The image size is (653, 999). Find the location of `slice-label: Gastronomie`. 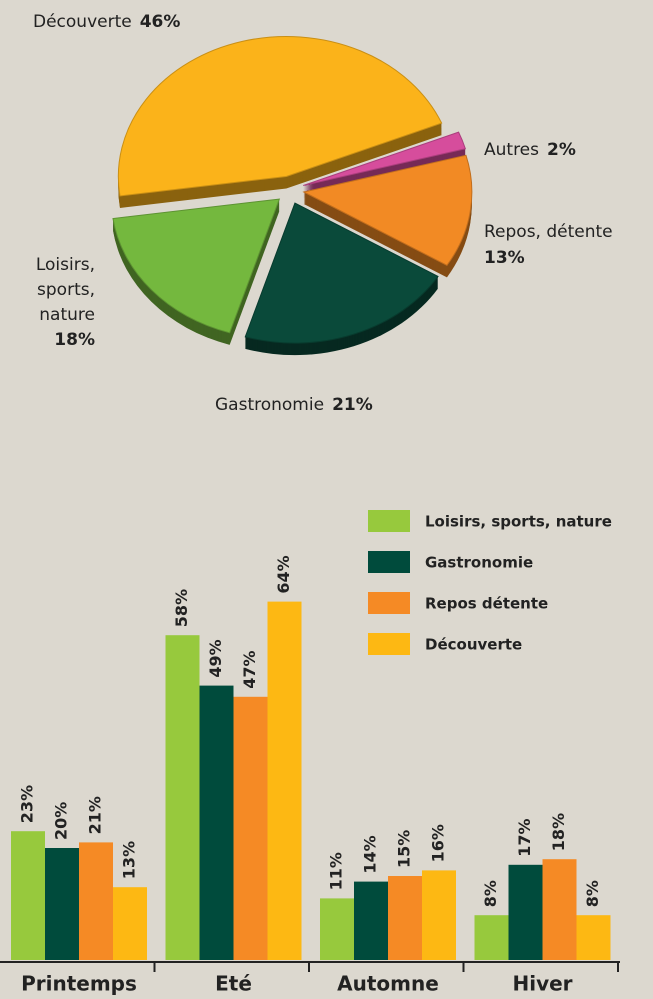

slice-label: Gastronomie is located at coordinates (269, 405).